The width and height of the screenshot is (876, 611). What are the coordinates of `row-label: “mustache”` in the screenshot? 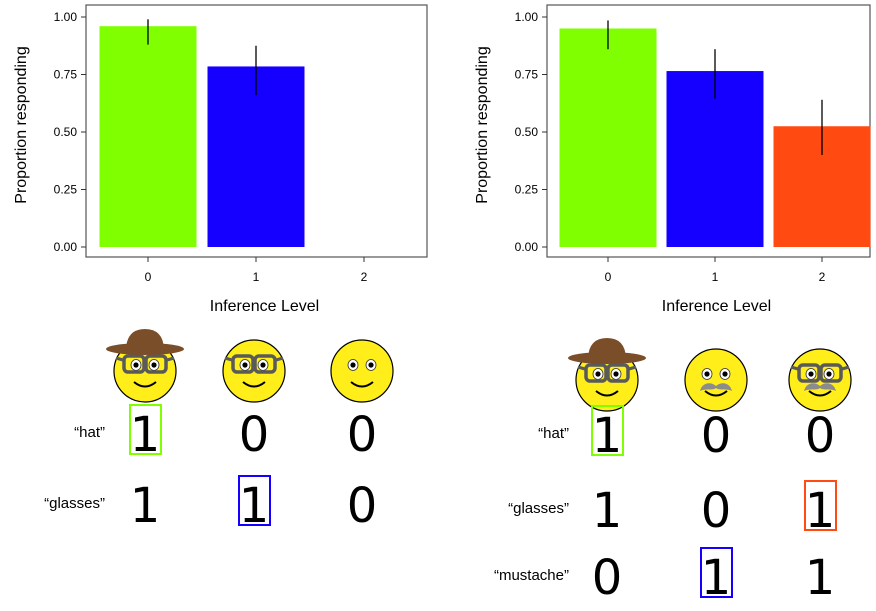 It's located at (531, 575).